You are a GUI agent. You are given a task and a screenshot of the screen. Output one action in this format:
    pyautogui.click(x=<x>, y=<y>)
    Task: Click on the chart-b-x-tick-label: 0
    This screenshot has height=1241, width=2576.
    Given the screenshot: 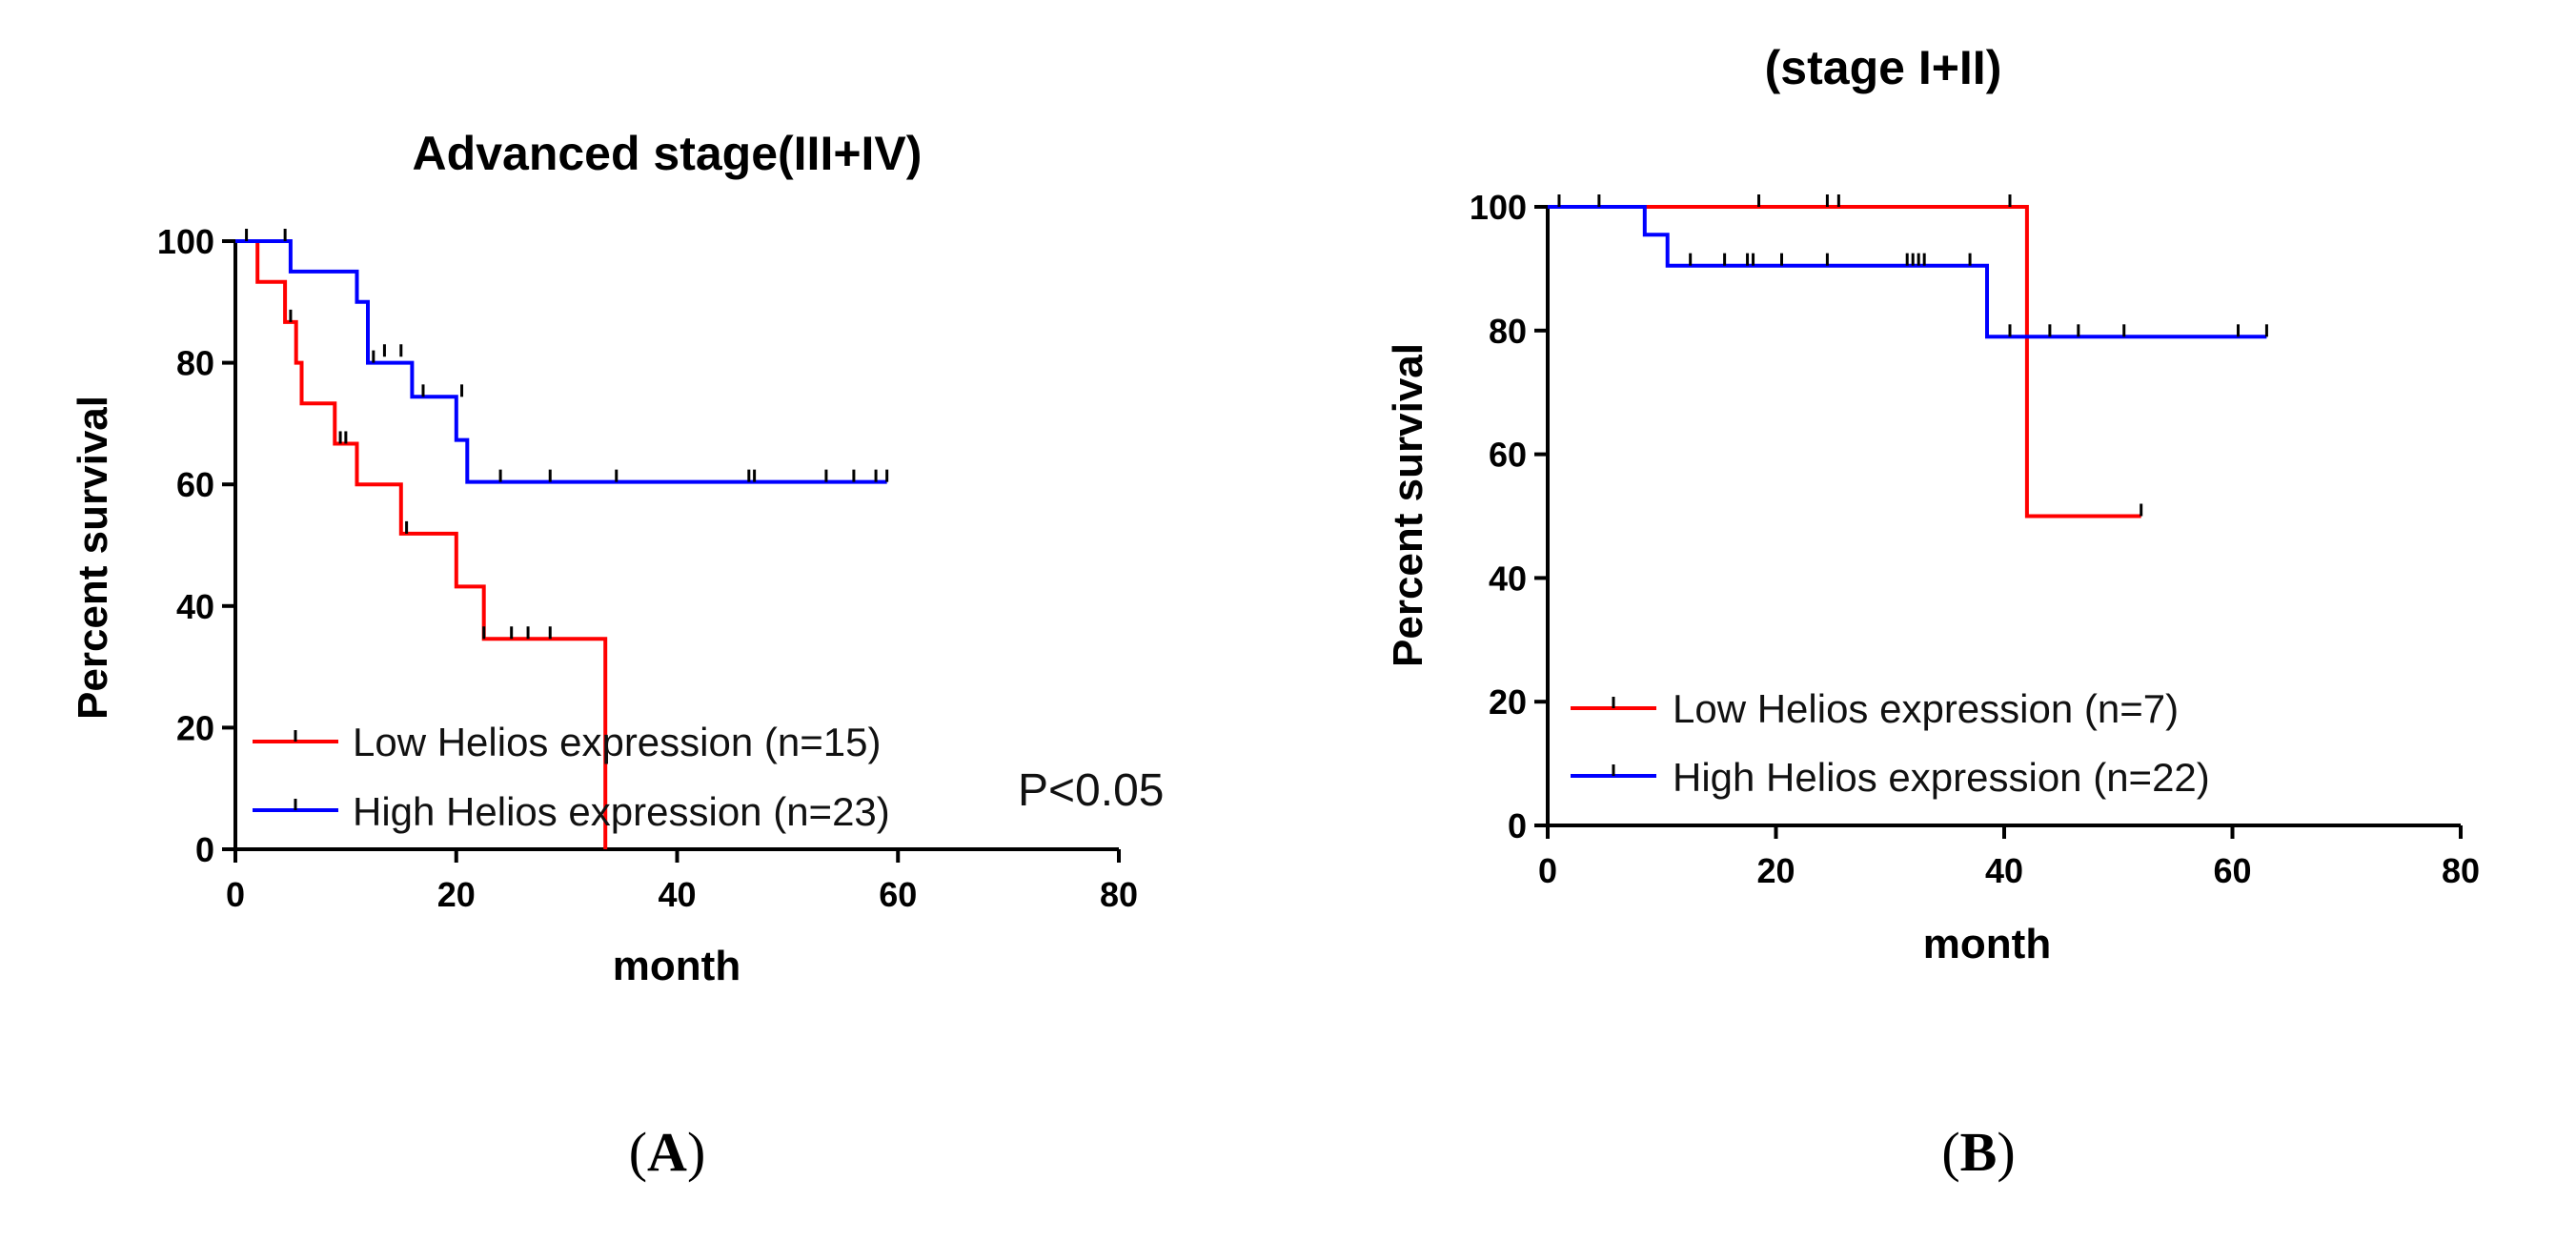 What is the action you would take?
    pyautogui.click(x=1547, y=870)
    